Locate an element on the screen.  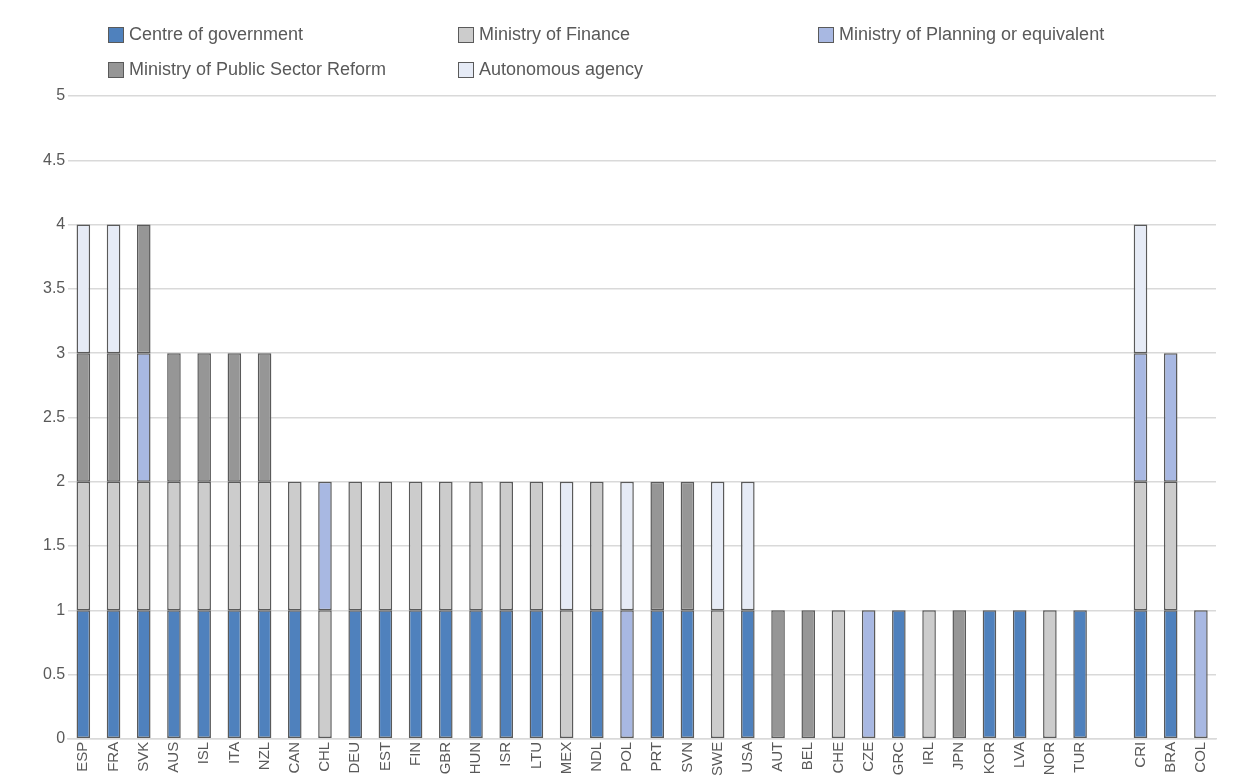
x-tick-label: SWE is located at coordinates (716, 758).